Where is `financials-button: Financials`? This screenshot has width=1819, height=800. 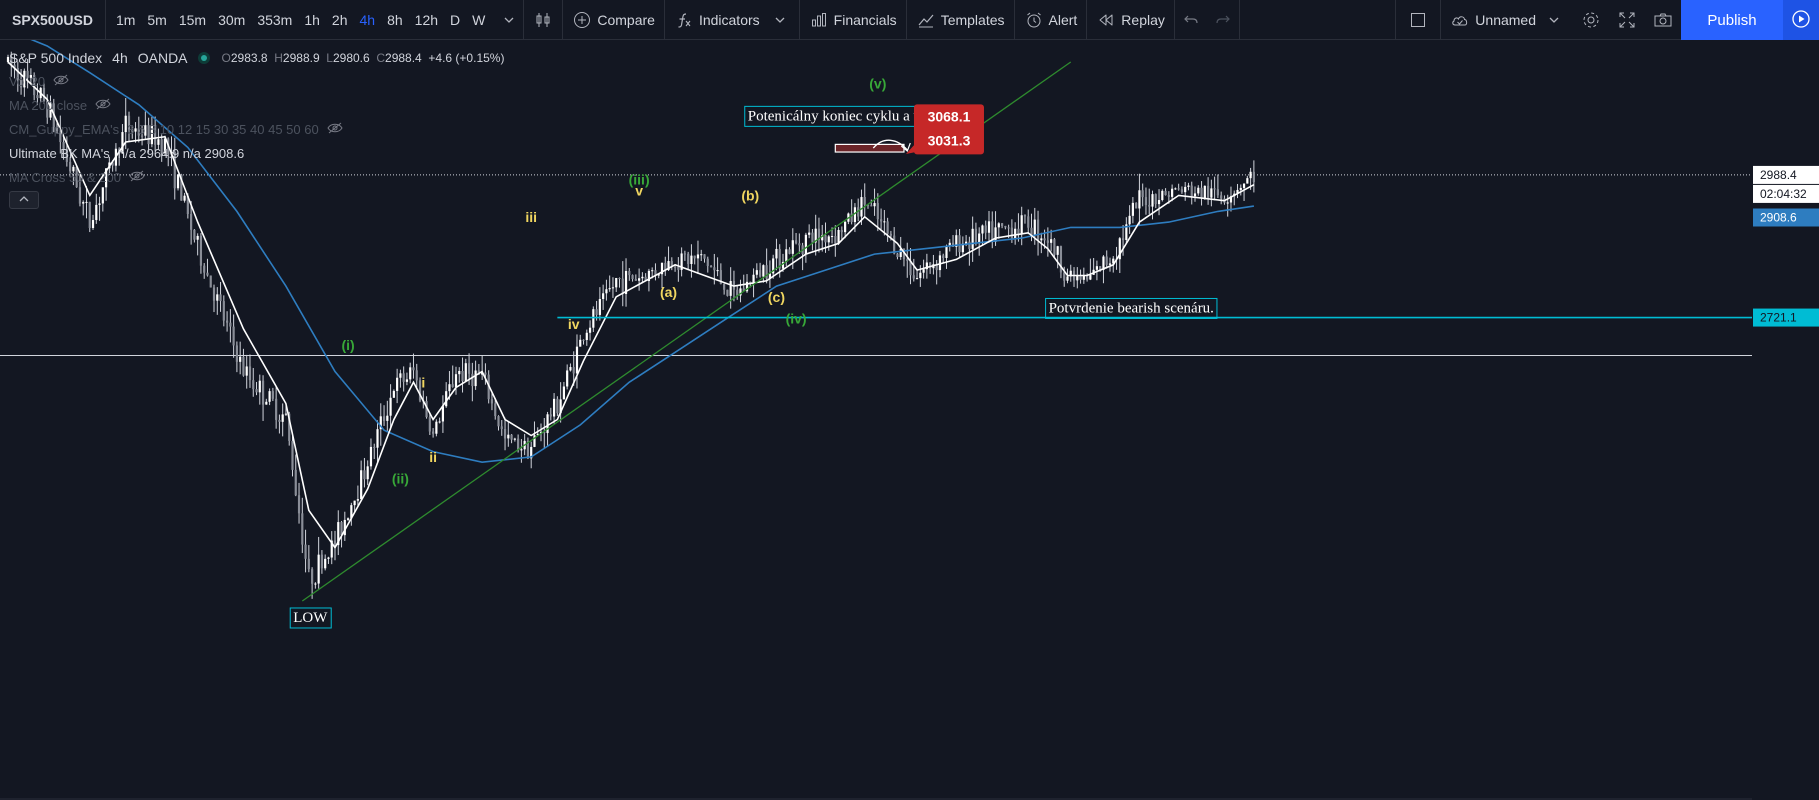 financials-button: Financials is located at coordinates (853, 20).